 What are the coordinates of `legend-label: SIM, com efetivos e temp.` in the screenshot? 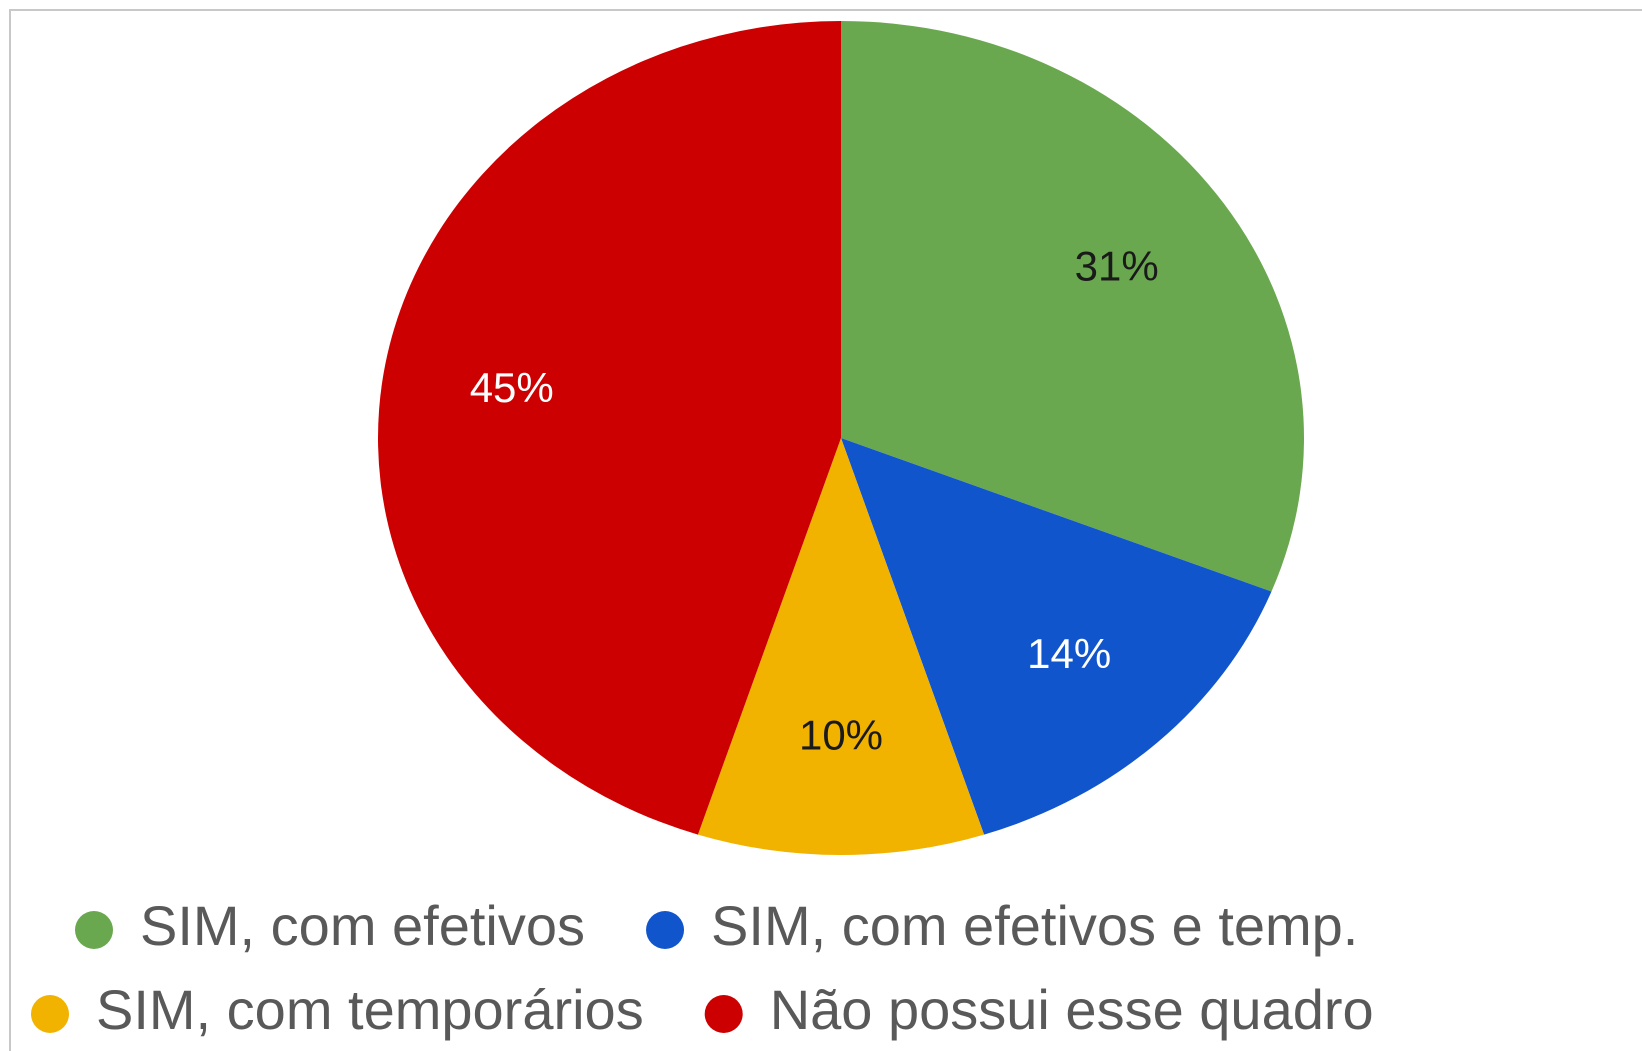 It's located at (1034, 925).